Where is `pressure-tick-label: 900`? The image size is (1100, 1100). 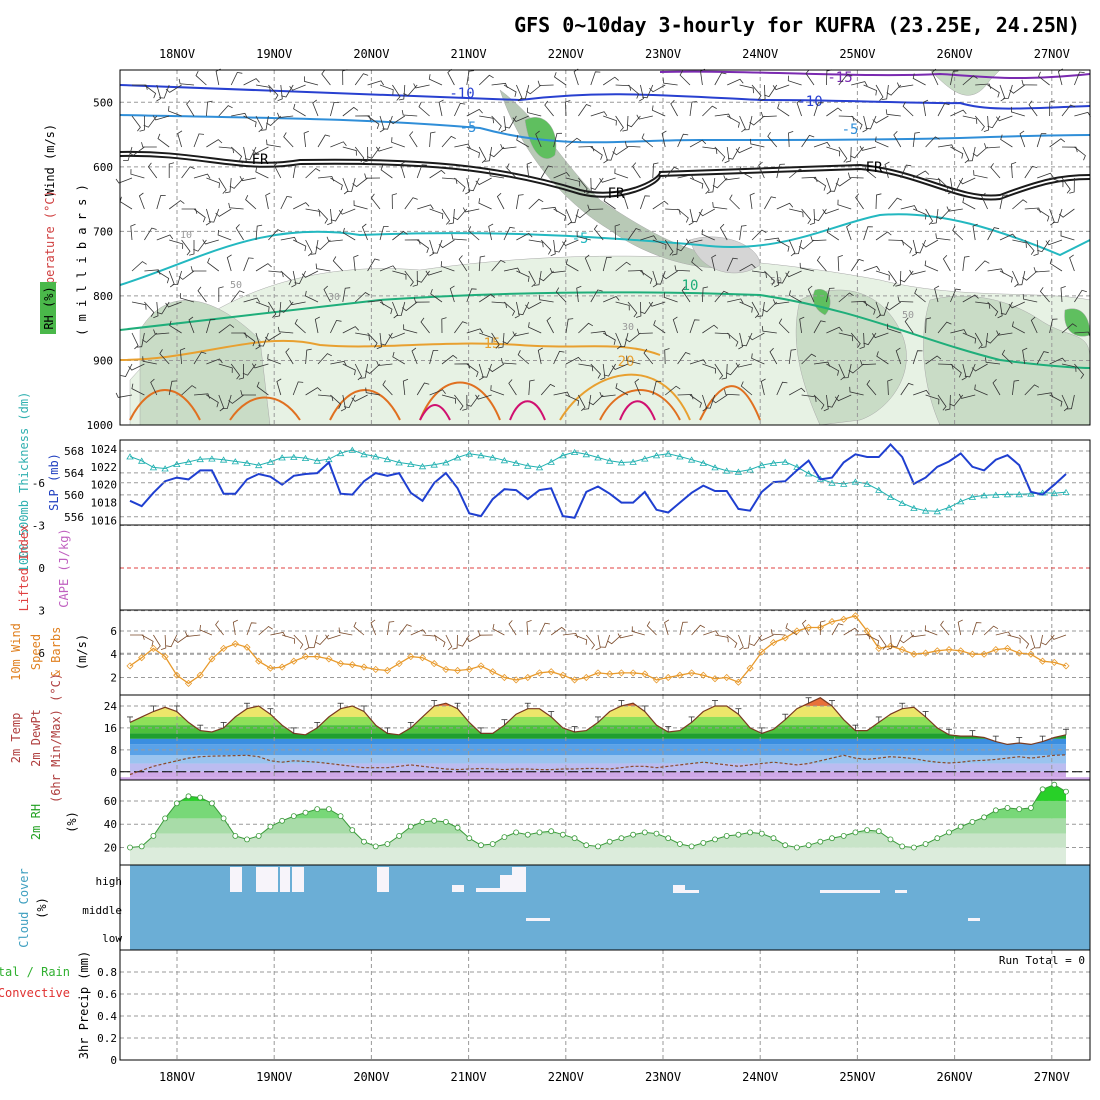
pressure-tick-label: 900 is located at coordinates (103, 360).